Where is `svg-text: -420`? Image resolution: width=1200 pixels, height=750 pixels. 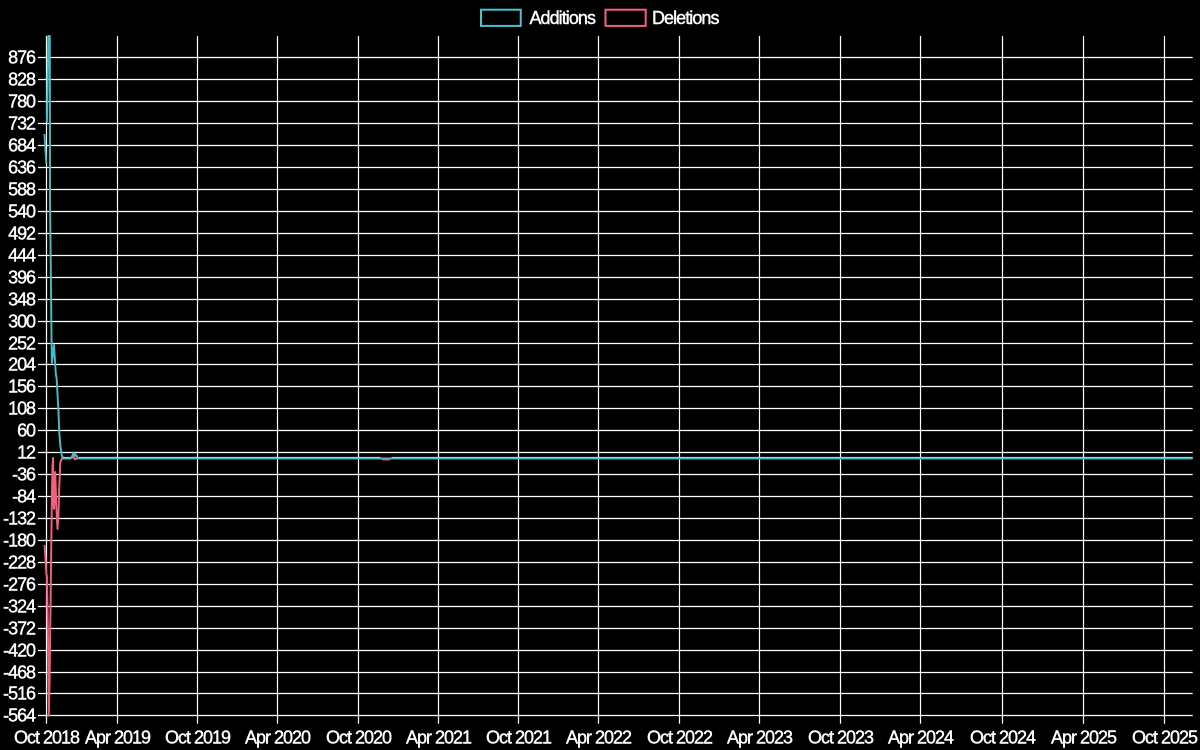 svg-text: -420 is located at coordinates (19, 651).